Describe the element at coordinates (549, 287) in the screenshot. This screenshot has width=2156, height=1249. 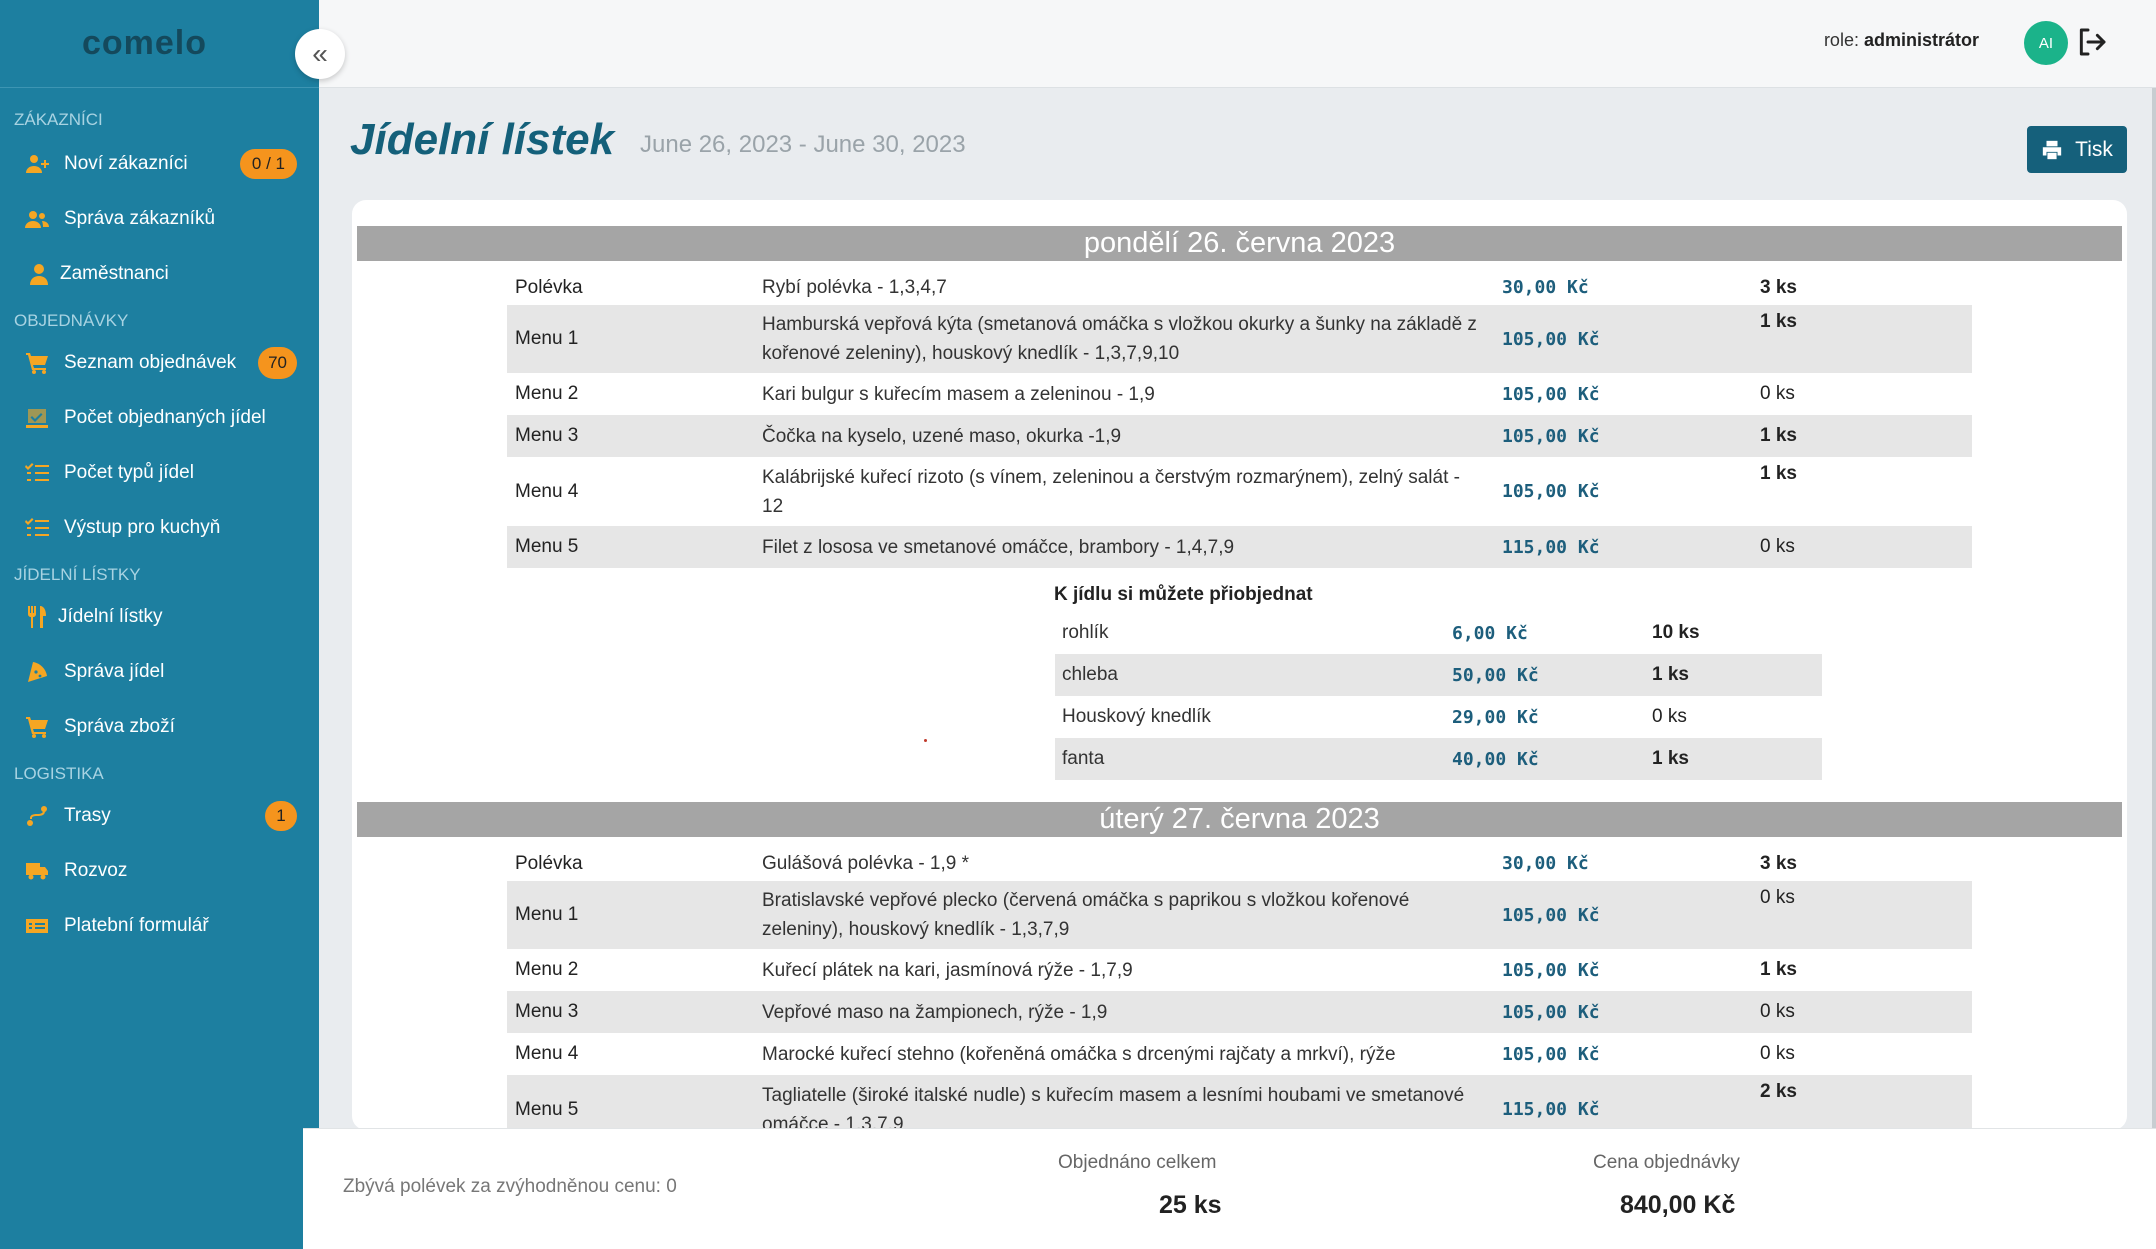
I see `menu-name: Polévka` at that location.